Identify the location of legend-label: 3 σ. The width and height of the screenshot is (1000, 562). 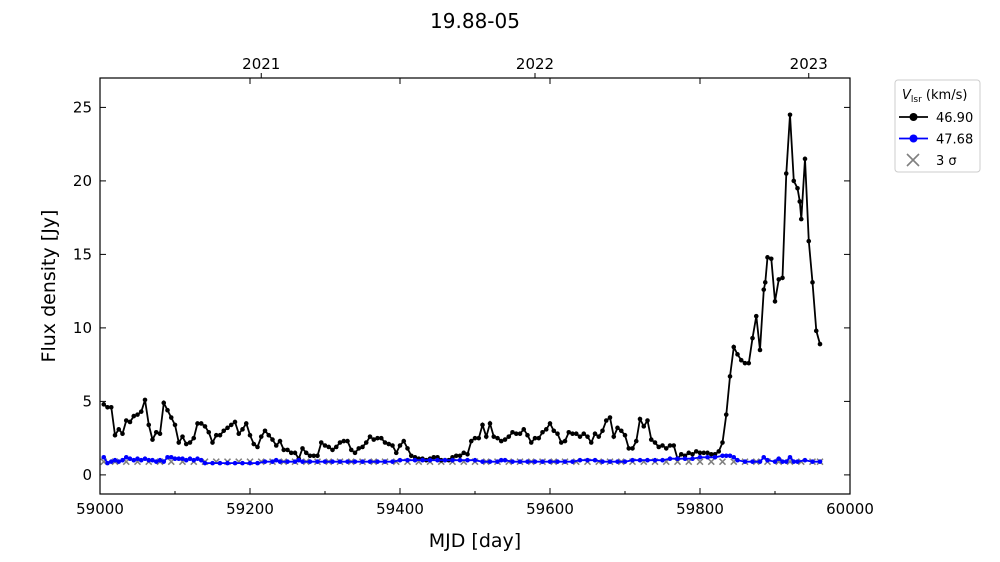
(946, 161).